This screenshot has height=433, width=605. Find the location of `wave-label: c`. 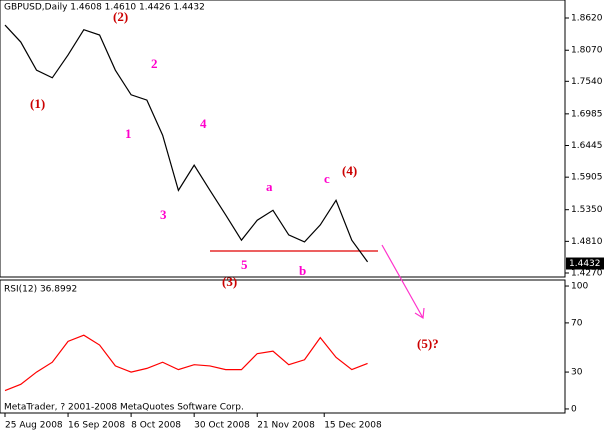

wave-label: c is located at coordinates (327, 178).